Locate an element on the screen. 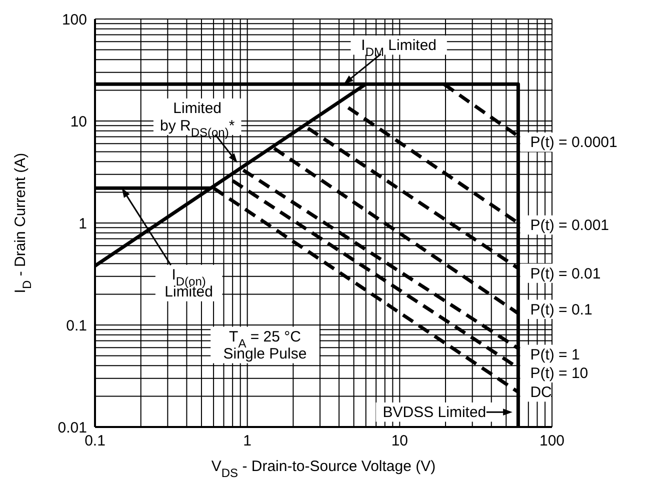 Image resolution: width=651 pixels, height=489 pixels. series-label: P(t) = 0.001 is located at coordinates (569, 225).